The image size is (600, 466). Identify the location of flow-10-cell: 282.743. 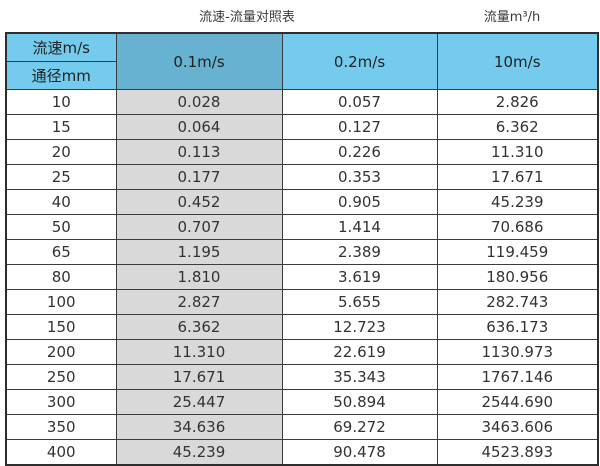
(517, 302).